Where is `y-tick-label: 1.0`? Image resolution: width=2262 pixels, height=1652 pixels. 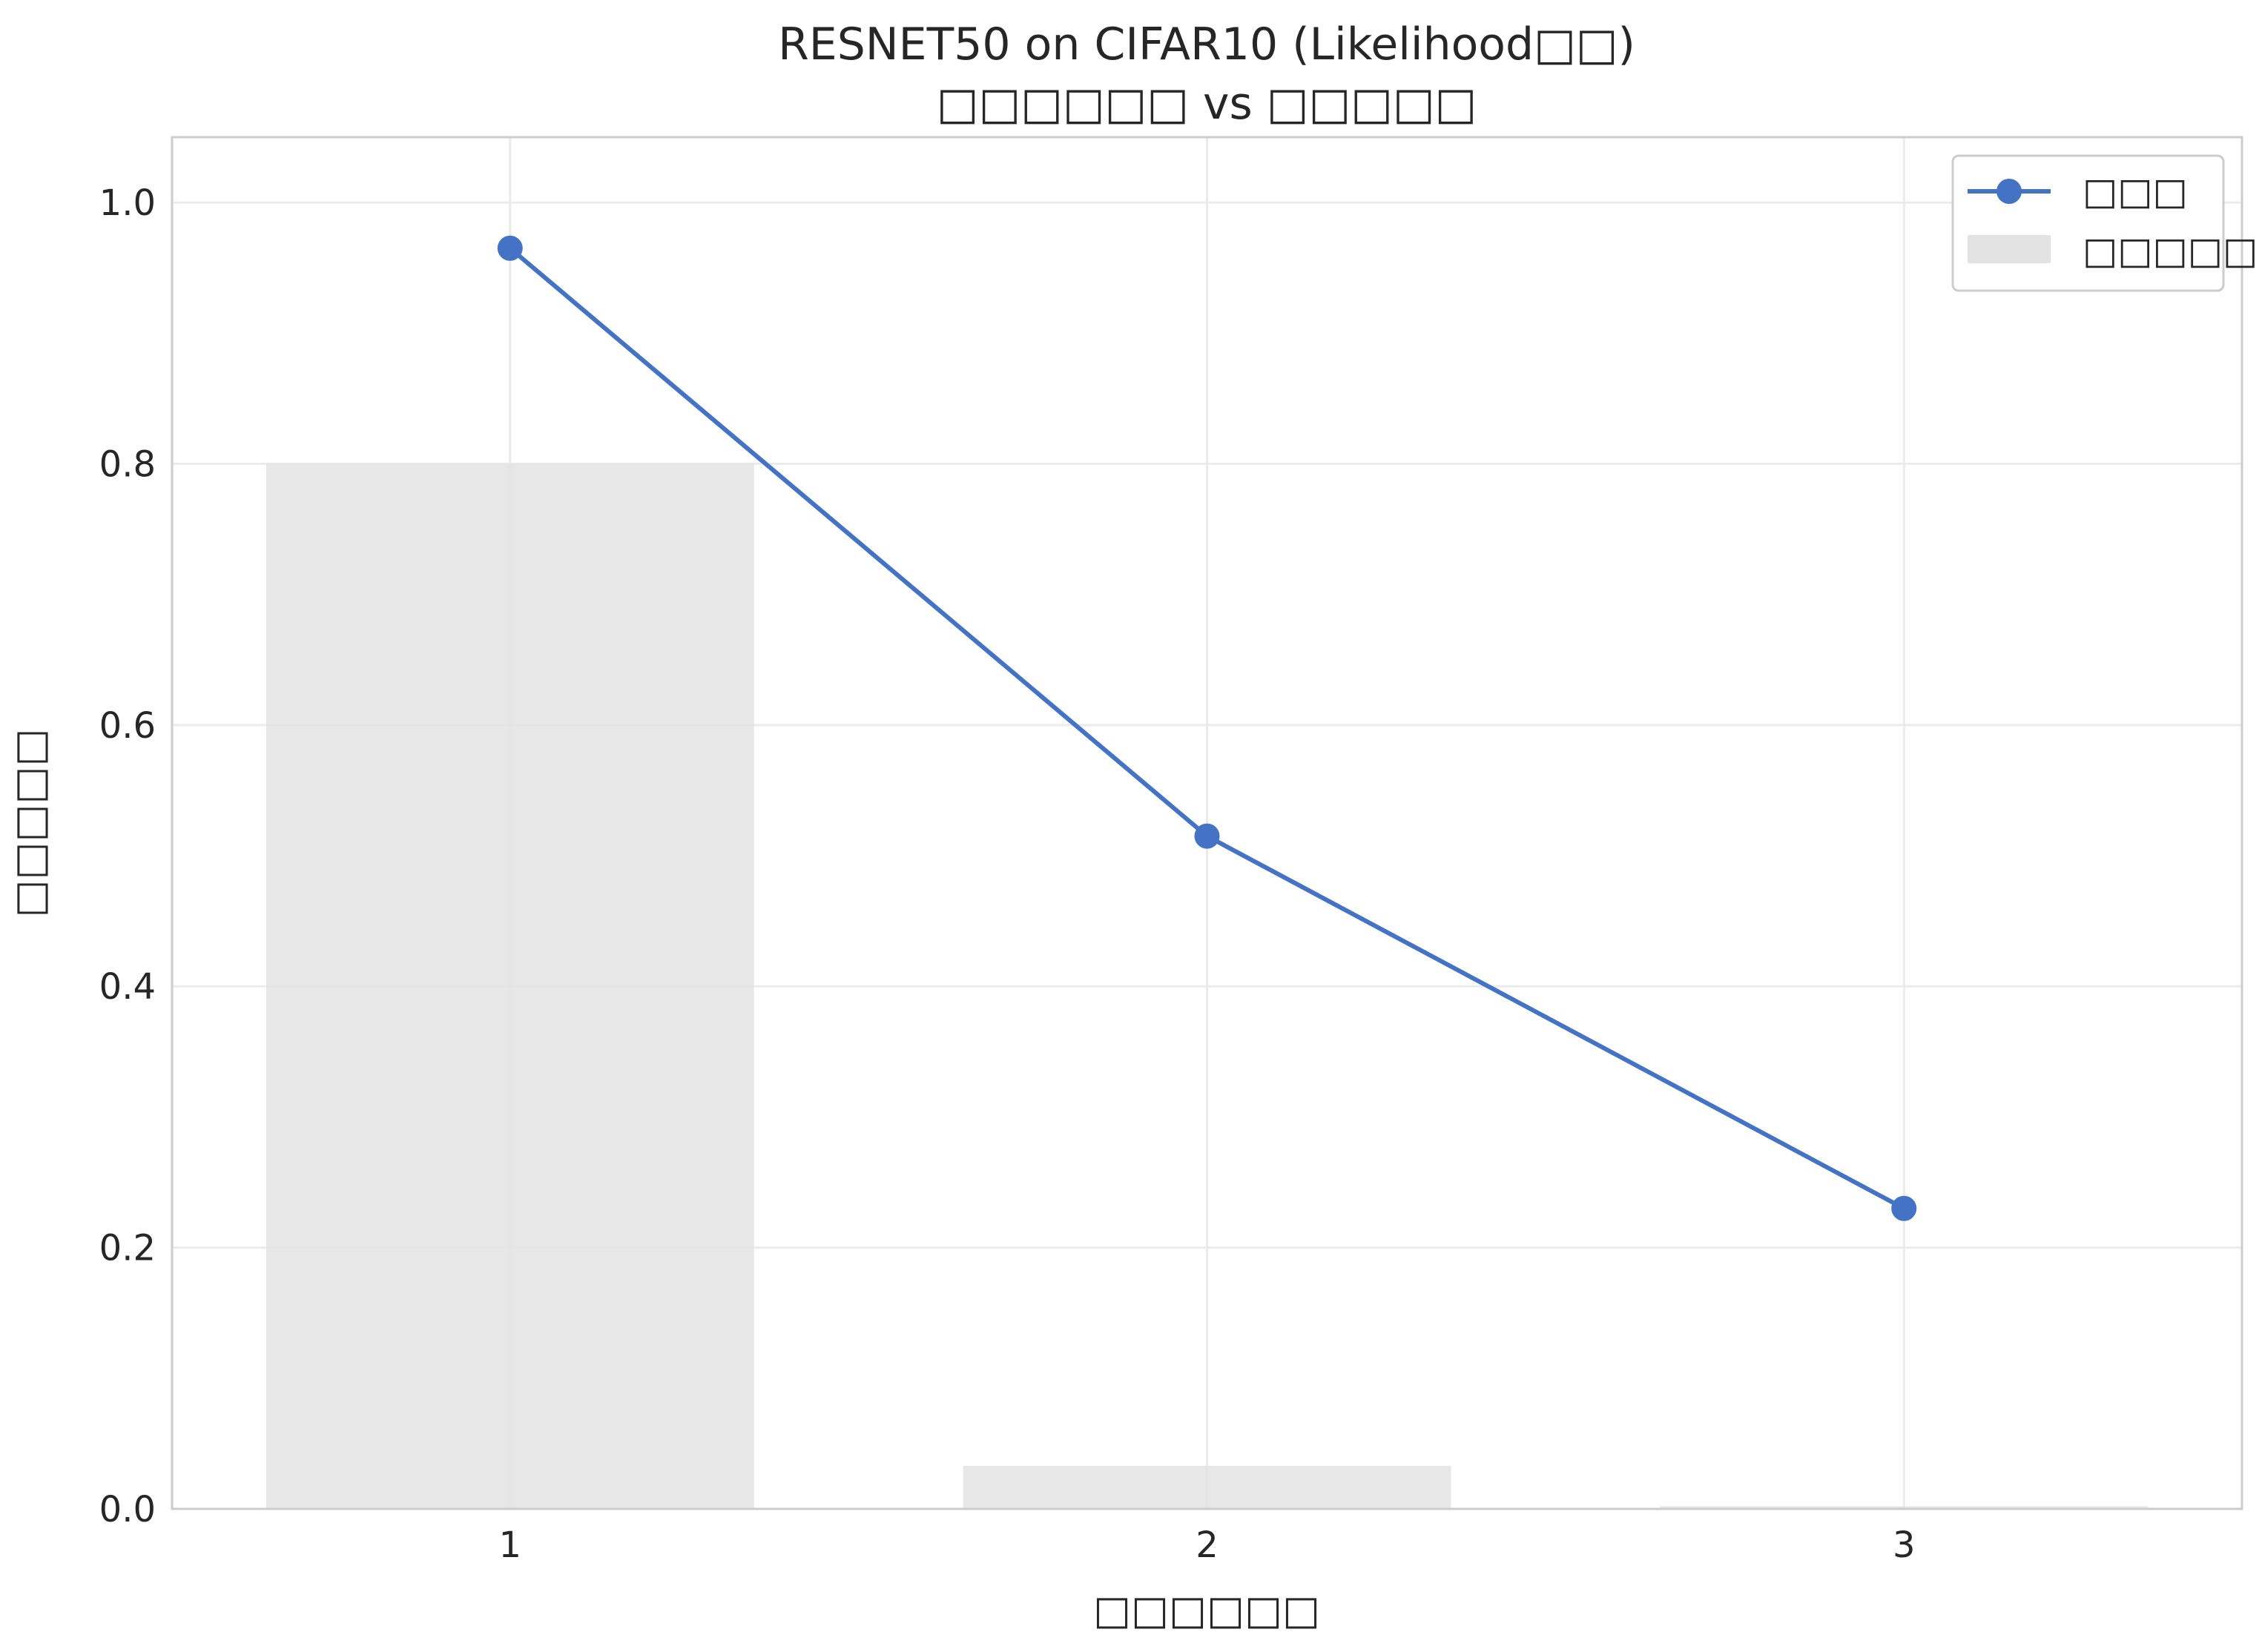 y-tick-label: 1.0 is located at coordinates (127, 203).